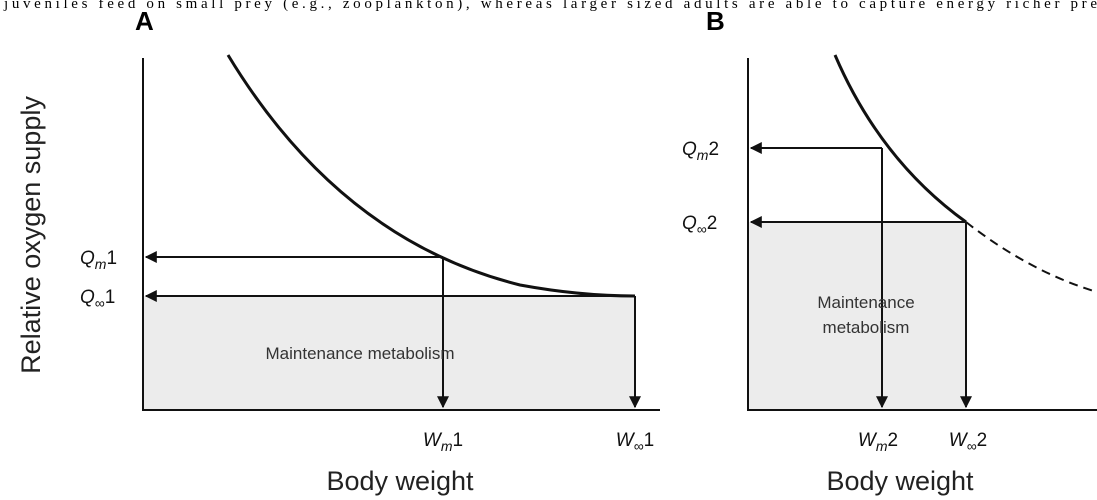  I want to click on annotation: Maintenance metabolism, so click(360, 353).